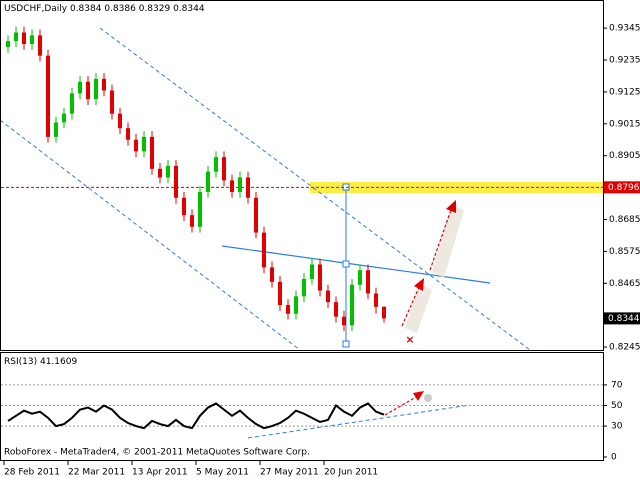 The image size is (640, 480). Describe the element at coordinates (32, 473) in the screenshot. I see `x-tick-label: 28 Feb 2011` at that location.